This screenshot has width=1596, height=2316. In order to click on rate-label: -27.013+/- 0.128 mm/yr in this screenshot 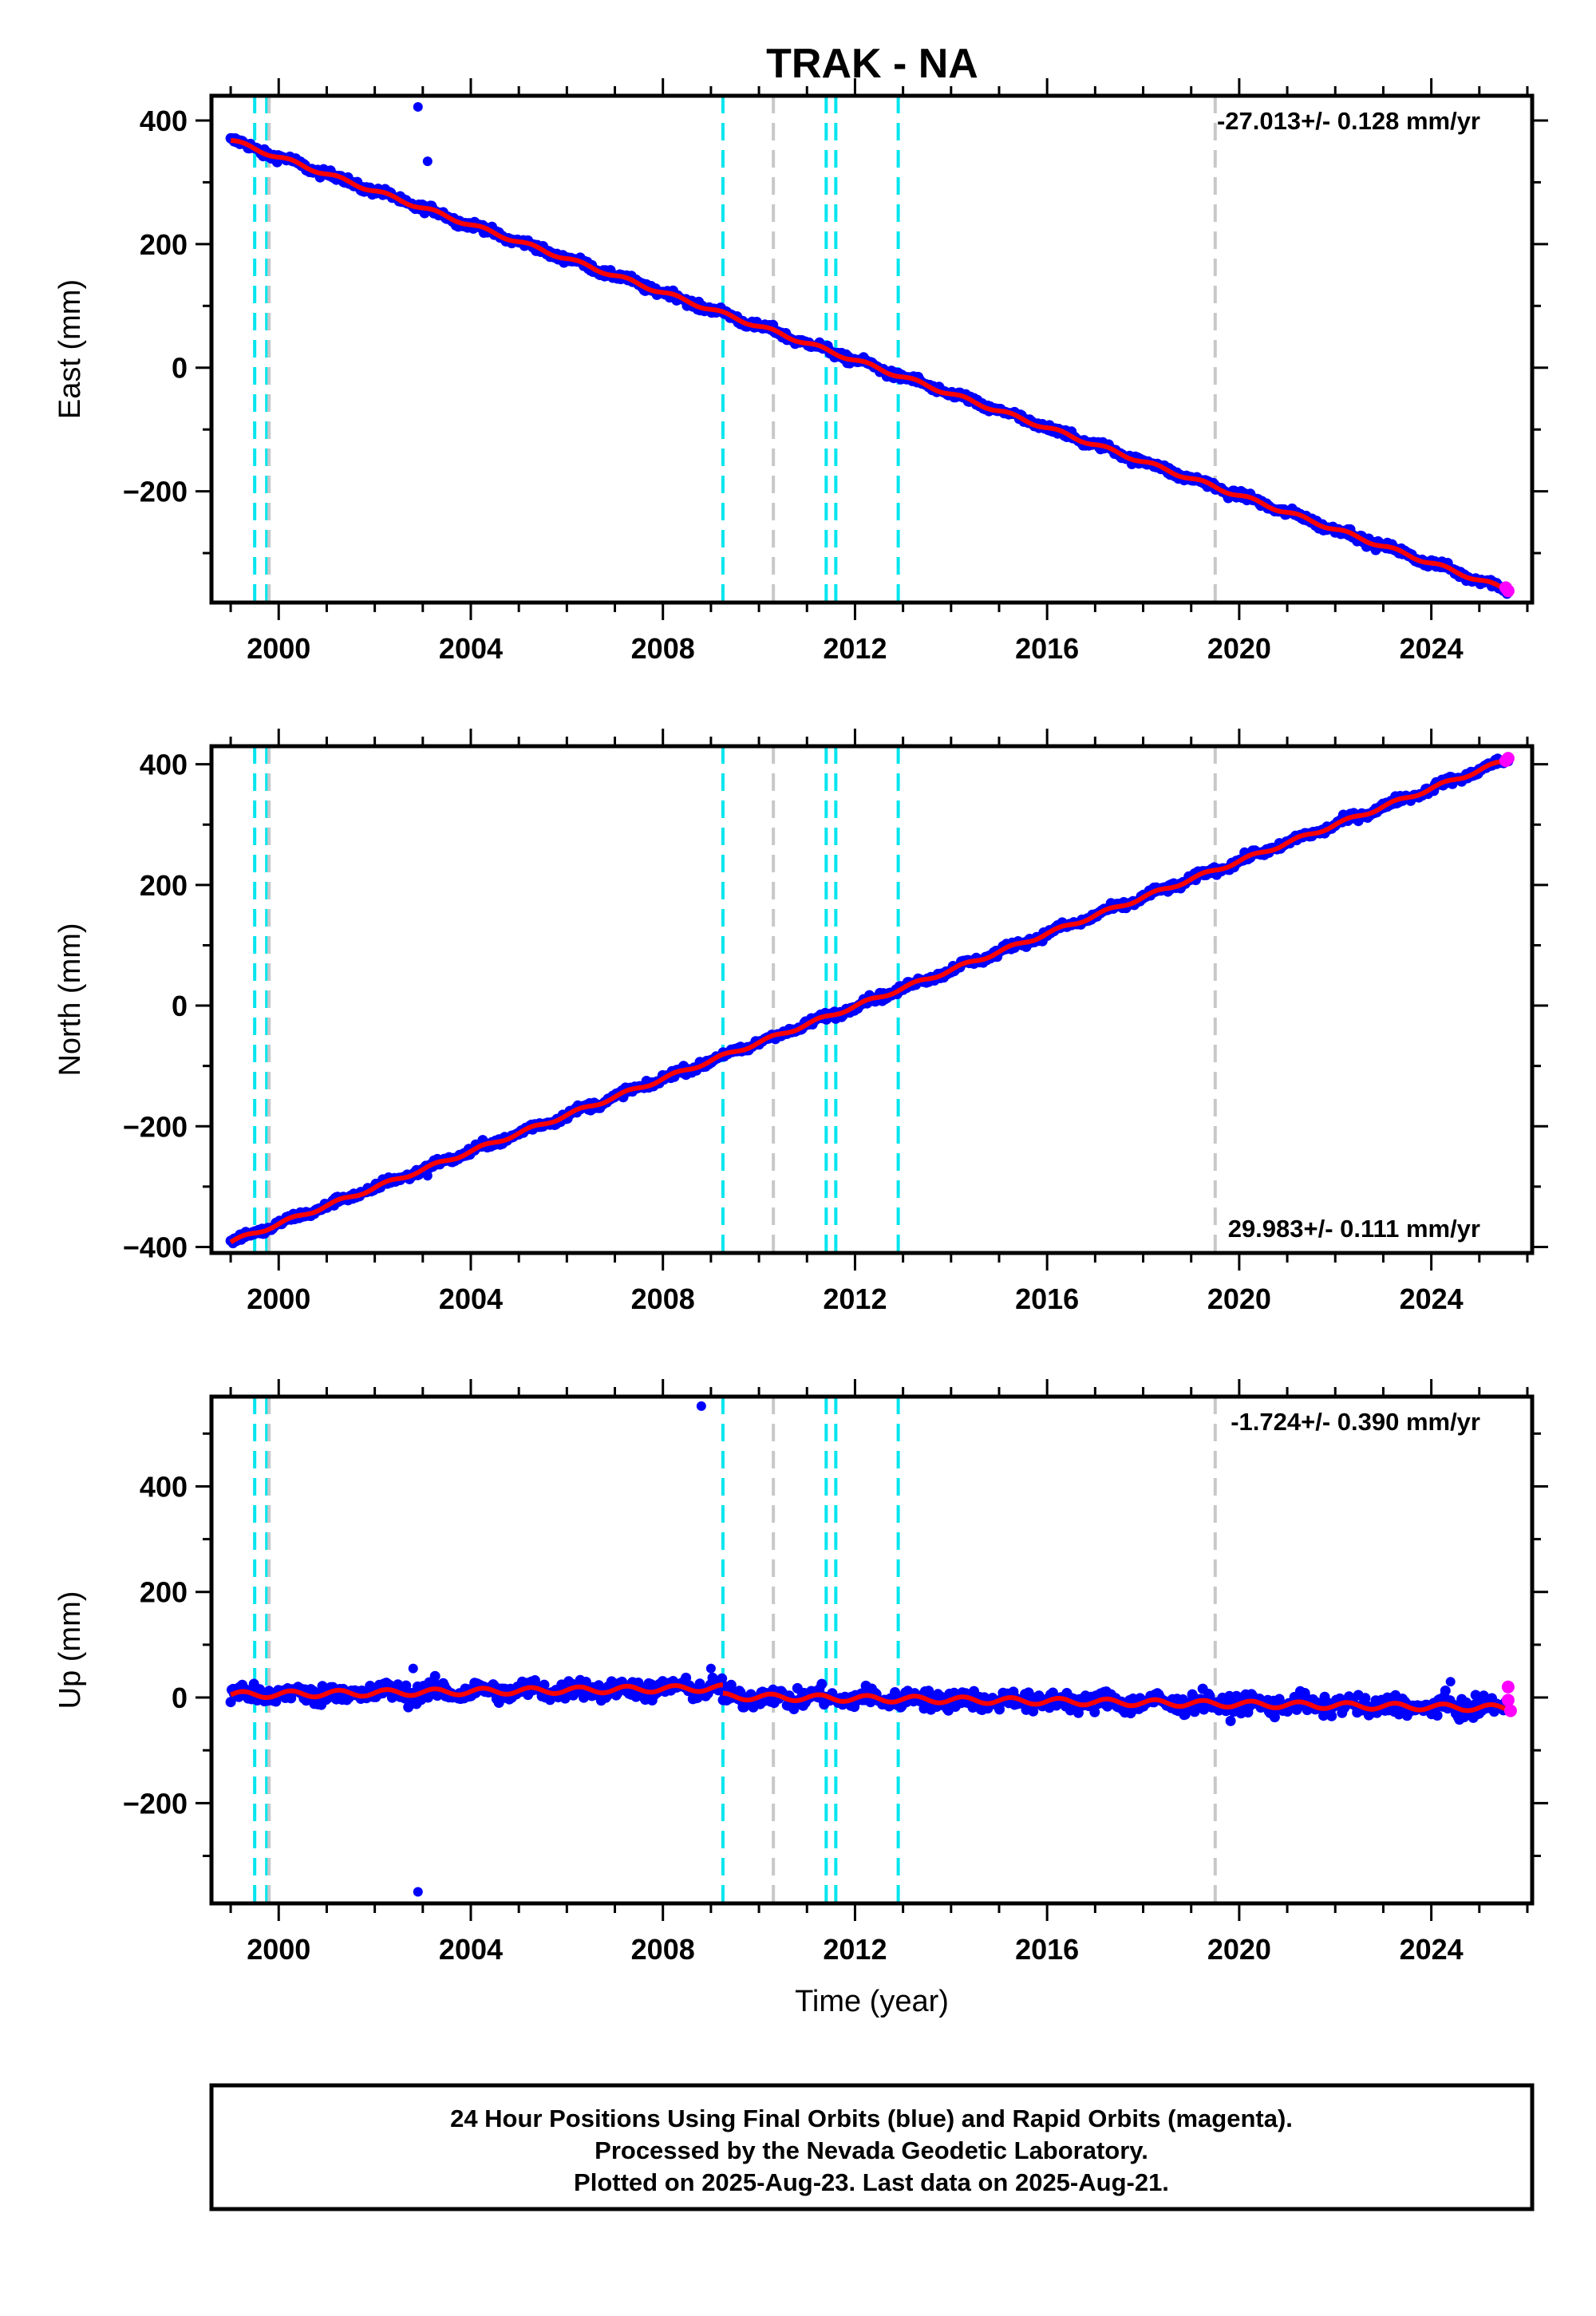, I will do `click(1348, 121)`.